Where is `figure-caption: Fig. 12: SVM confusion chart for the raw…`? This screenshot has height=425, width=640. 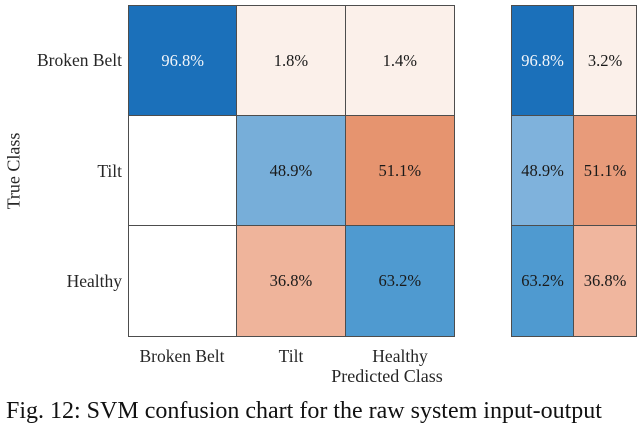 figure-caption: Fig. 12: SVM confusion chart for the raw… is located at coordinates (304, 411).